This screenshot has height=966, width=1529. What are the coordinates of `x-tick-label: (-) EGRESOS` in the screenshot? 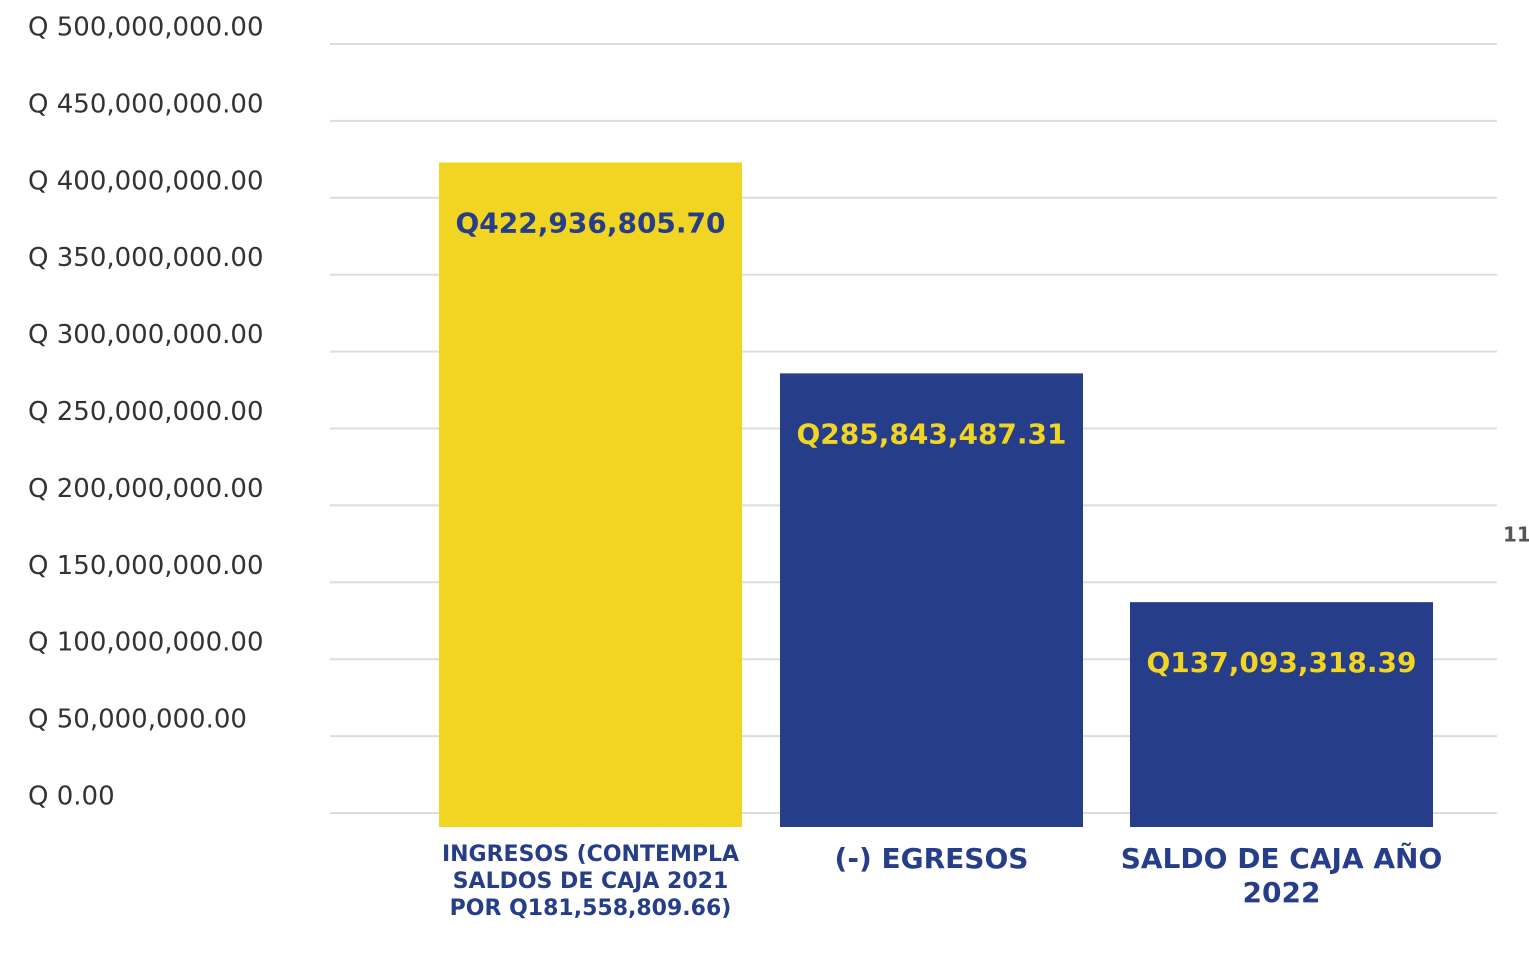 It's located at (931, 858).